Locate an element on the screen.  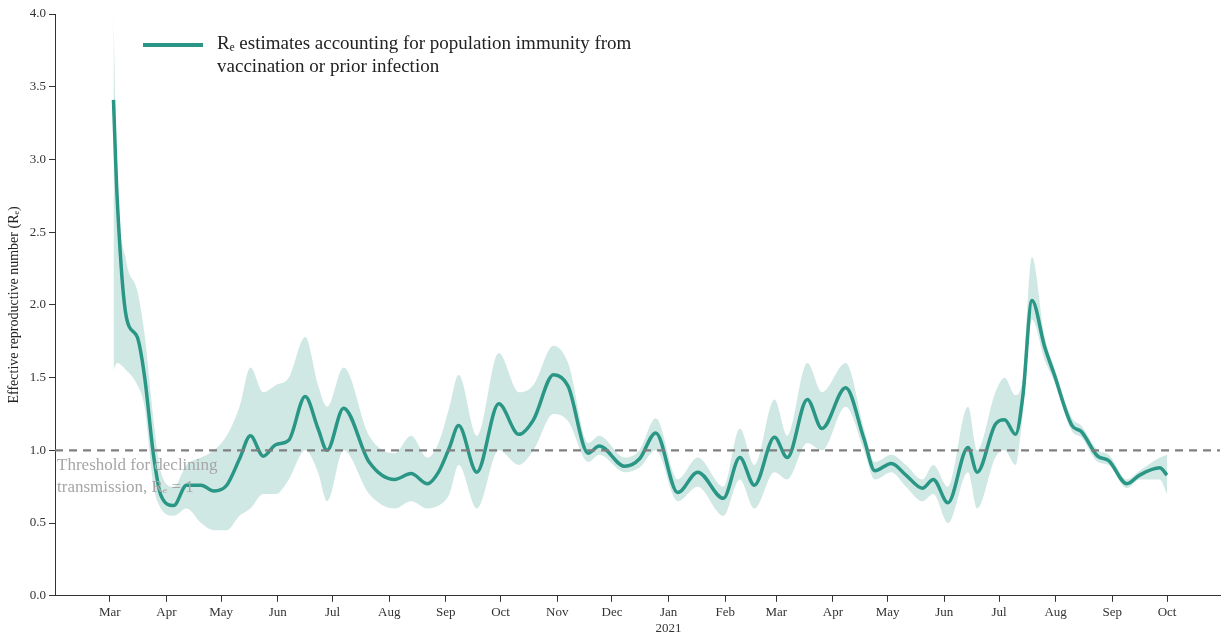
y-tick-label: 0.0 is located at coordinates (38, 595).